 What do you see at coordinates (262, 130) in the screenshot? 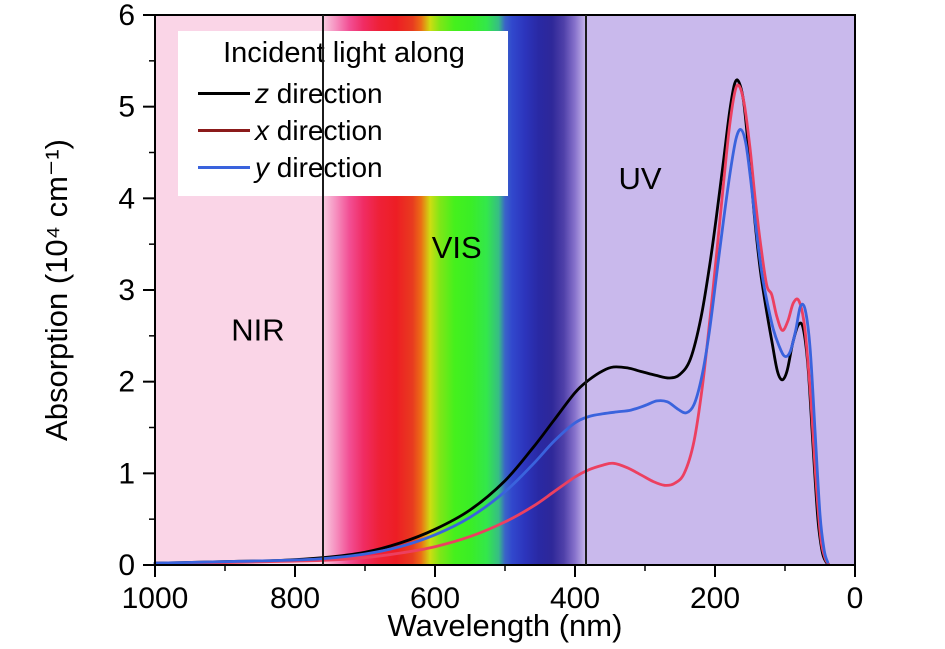
I see `legend-var-x: x` at bounding box center [262, 130].